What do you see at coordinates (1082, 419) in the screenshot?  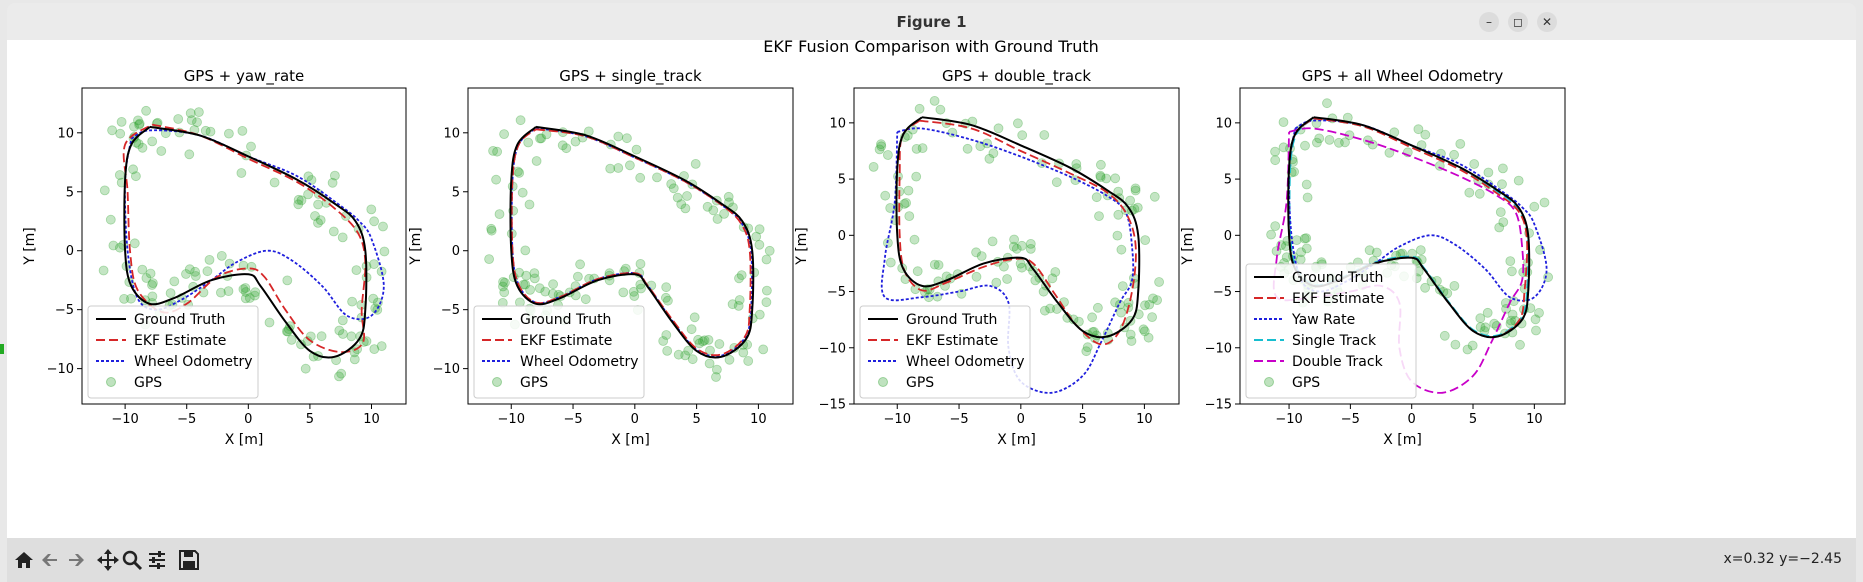 I see `x-tick-label: 5` at bounding box center [1082, 419].